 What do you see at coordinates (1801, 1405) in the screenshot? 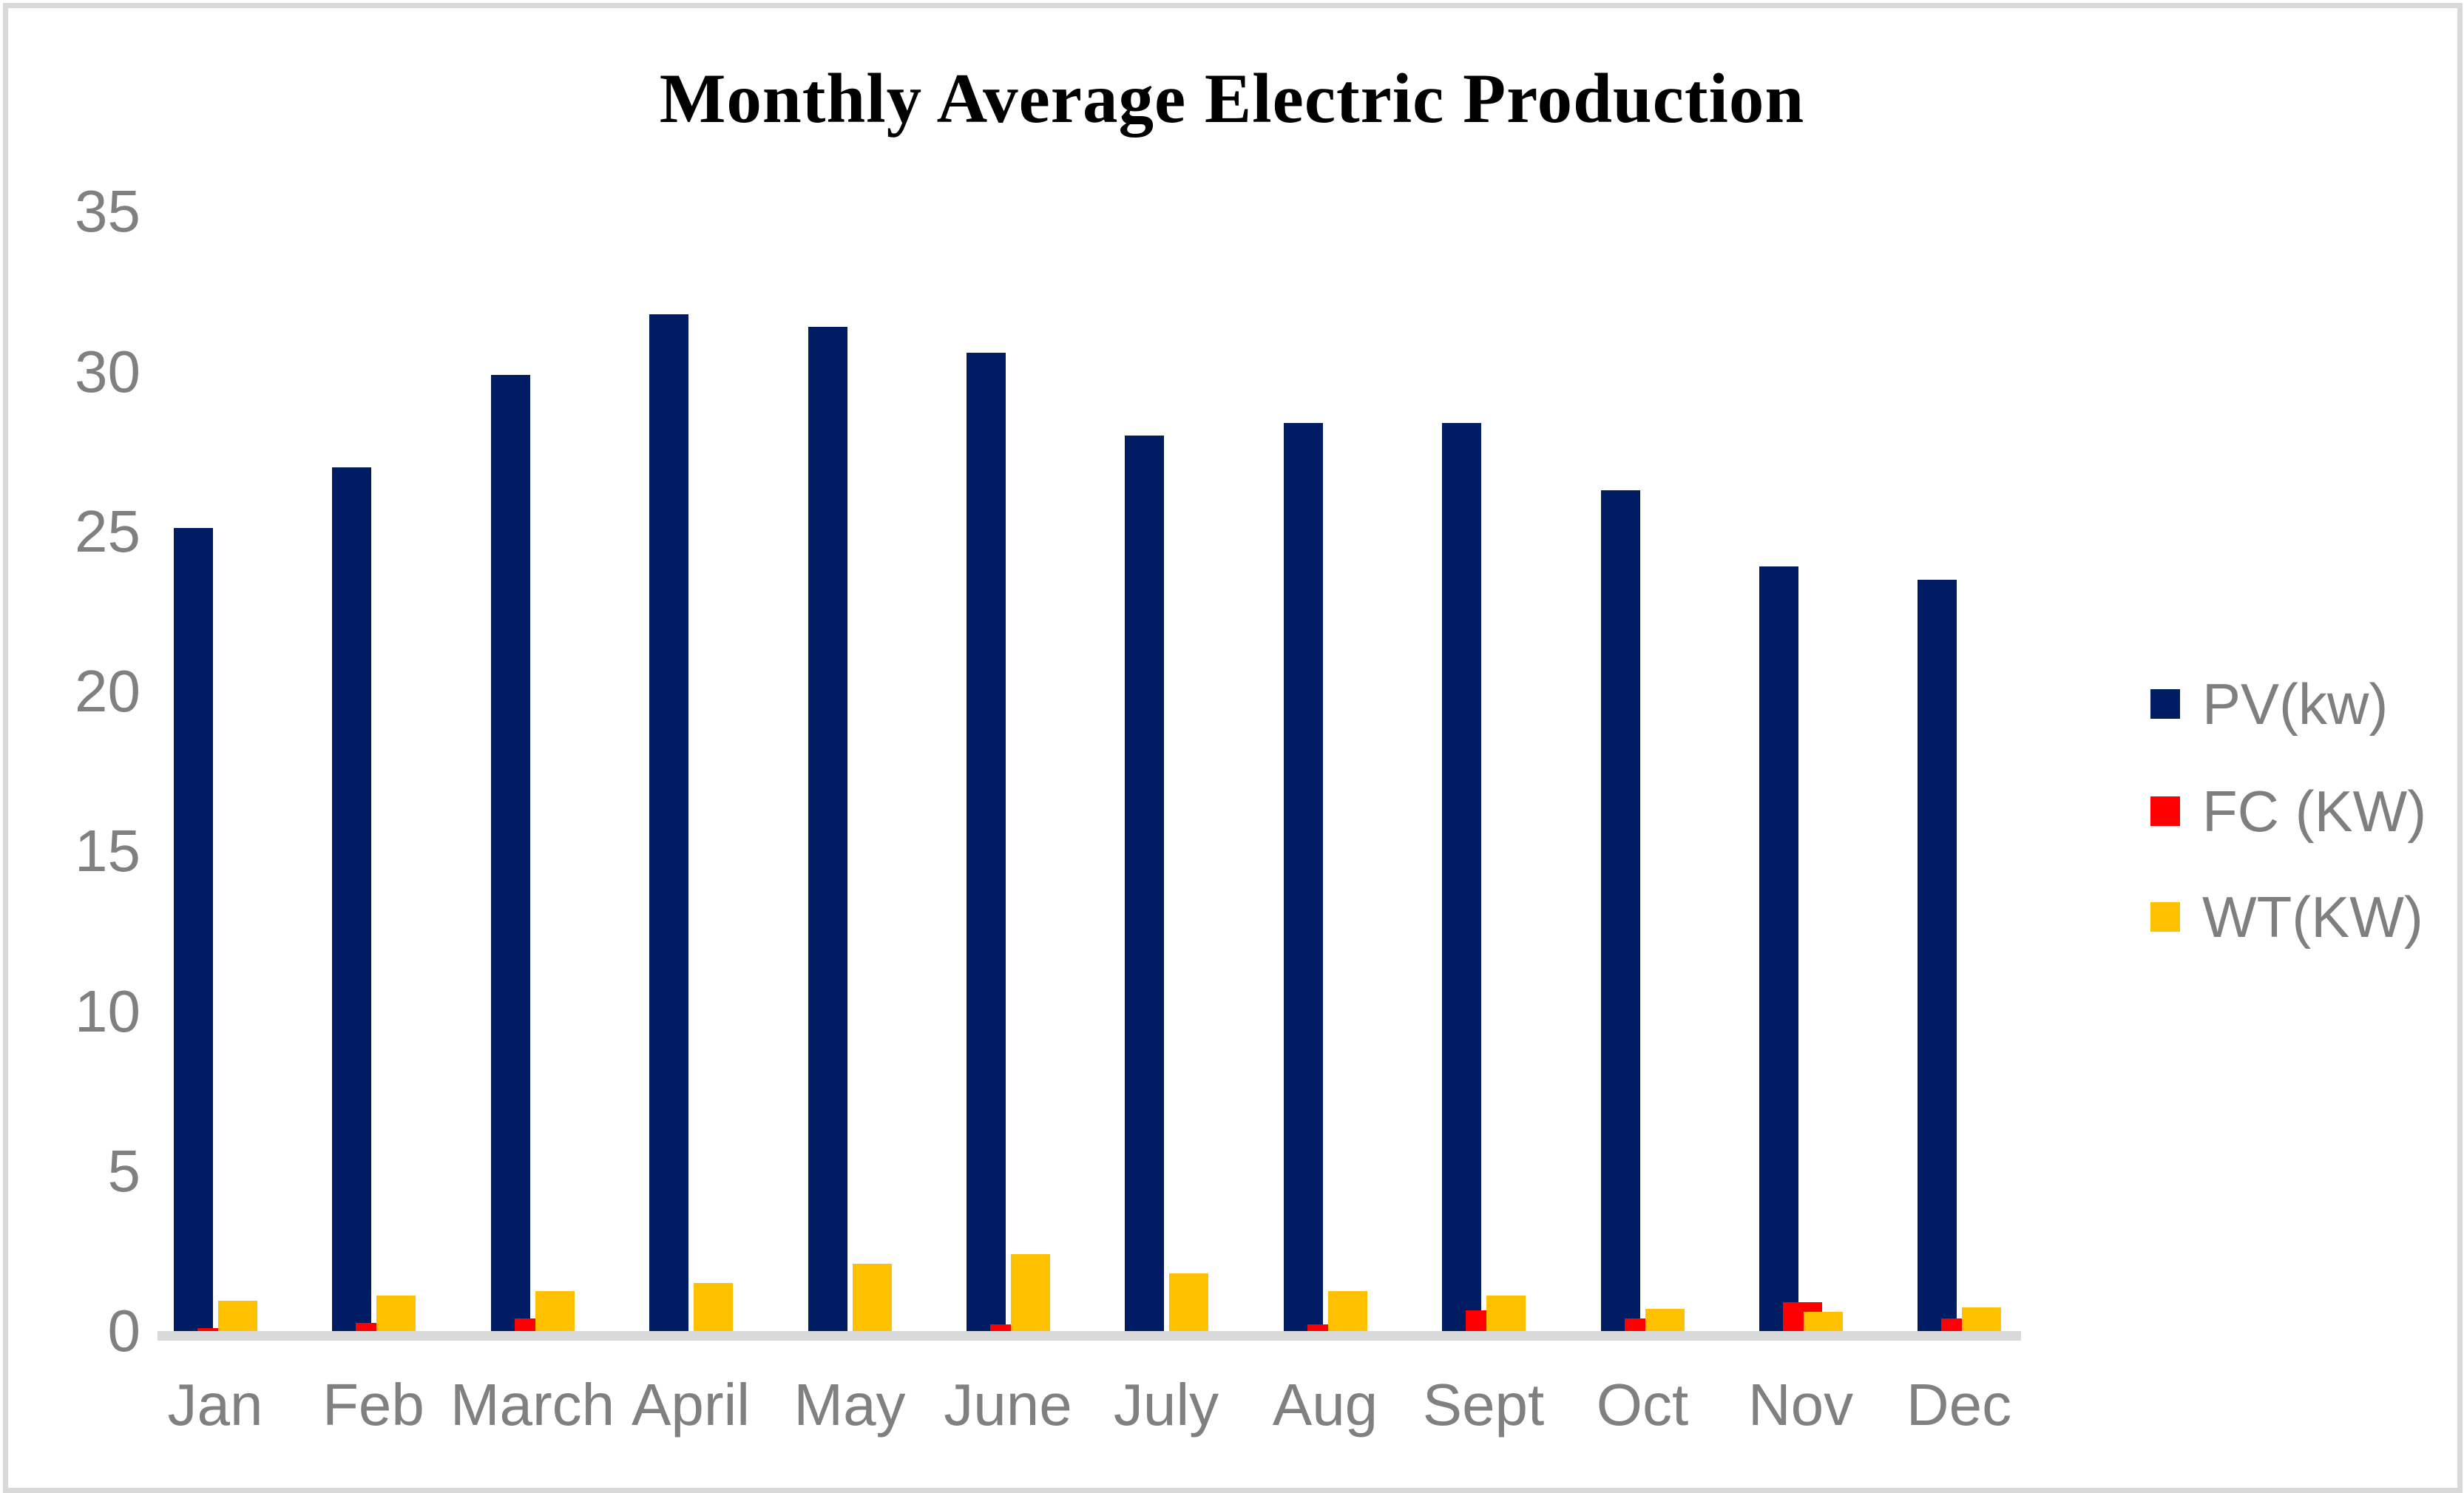
I see `x-axis-tick-label: Nov` at bounding box center [1801, 1405].